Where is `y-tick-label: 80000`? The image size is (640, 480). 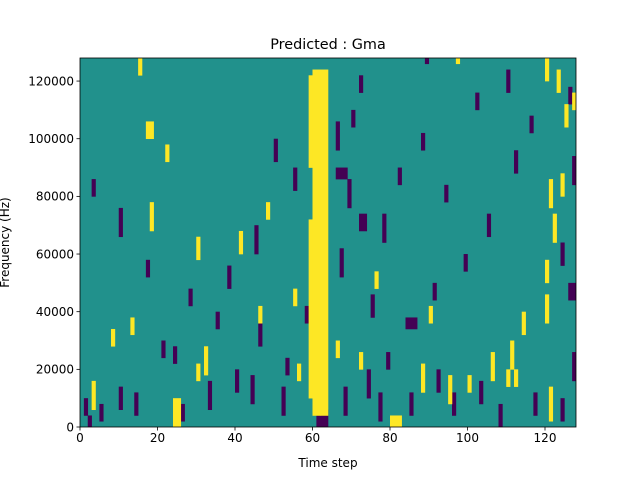 y-tick-label: 80000 is located at coordinates (55, 197).